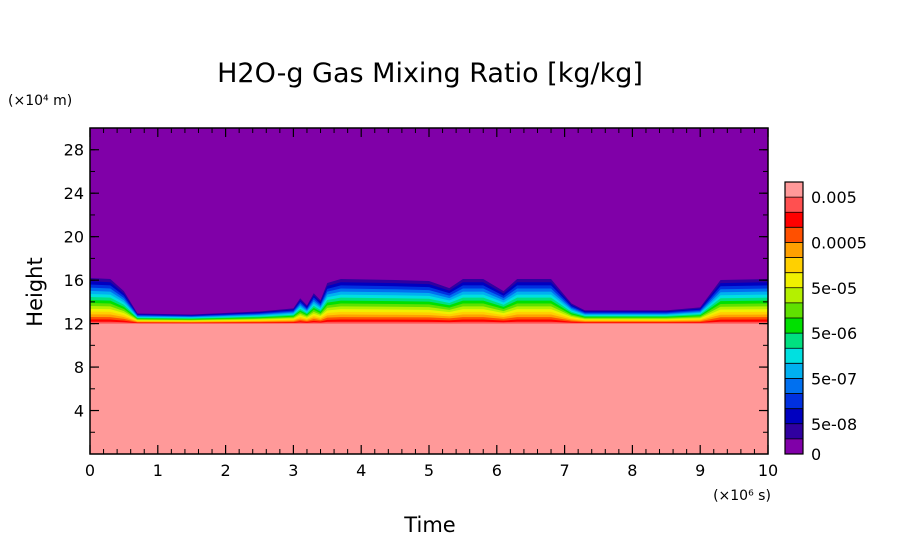  What do you see at coordinates (834, 288) in the screenshot?
I see `colorbar-label: 5e-05` at bounding box center [834, 288].